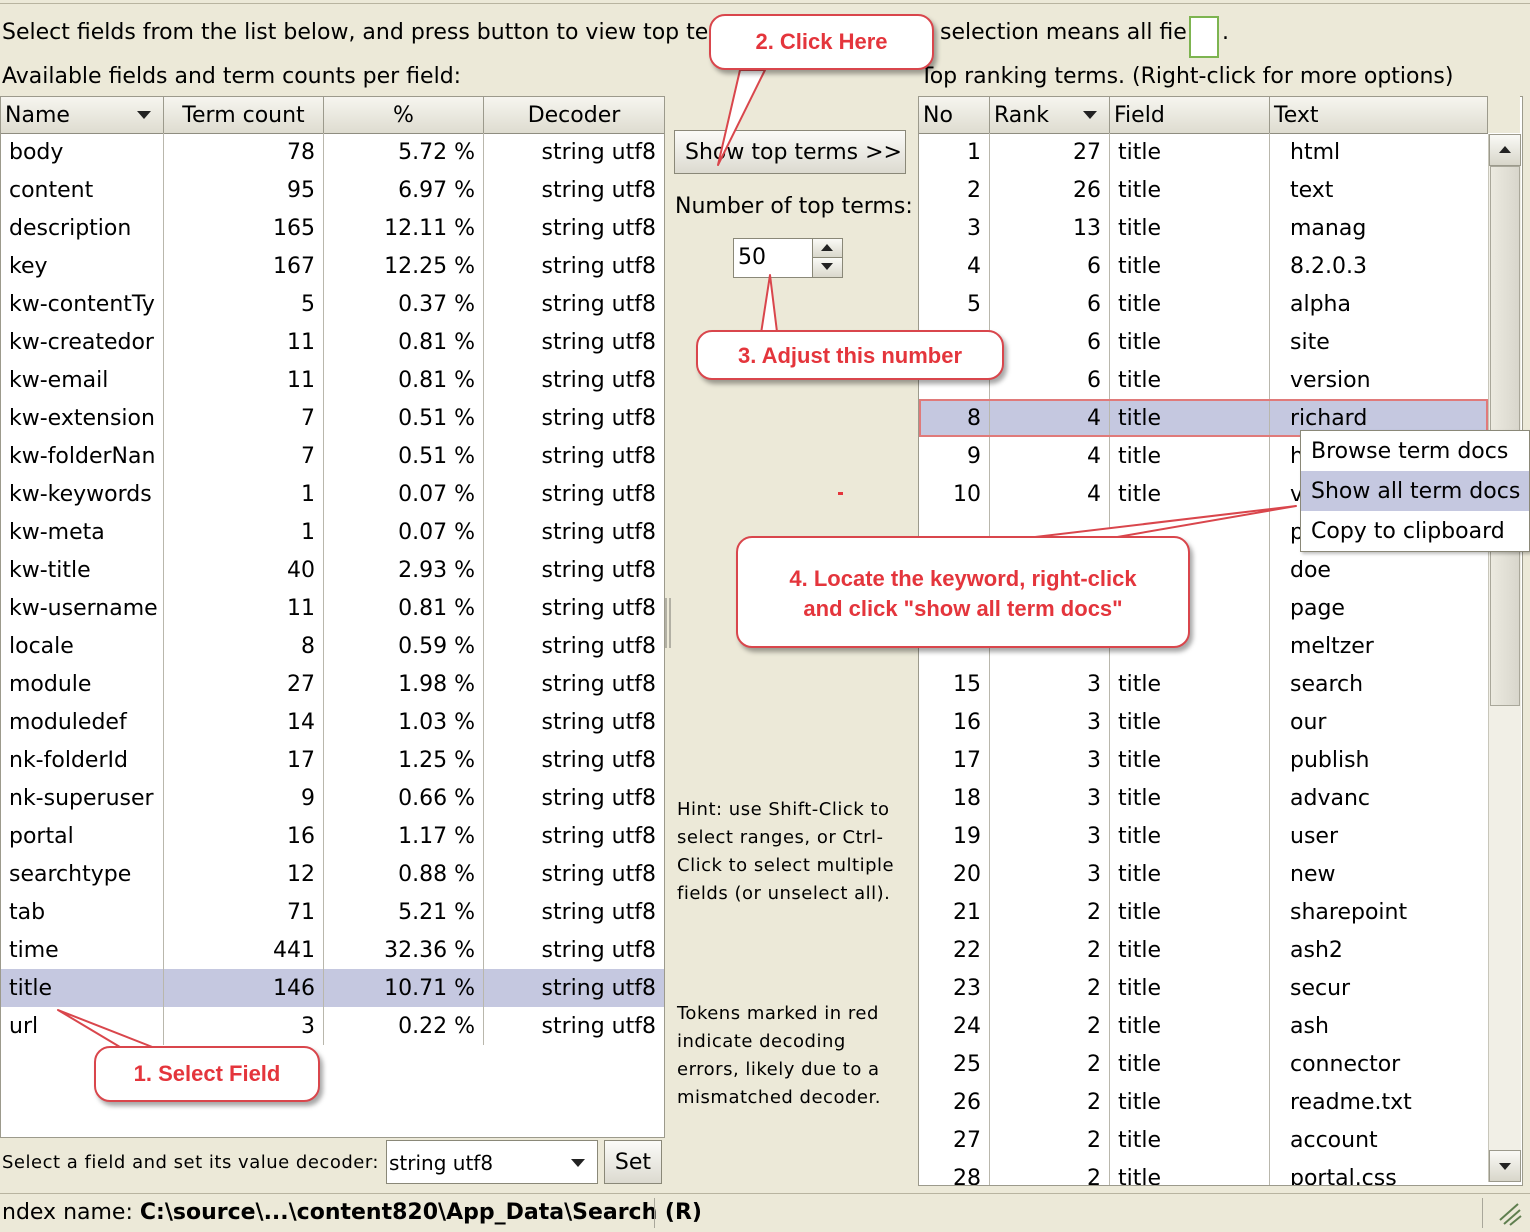  I want to click on resize-grip-icon, so click(1509, 1213).